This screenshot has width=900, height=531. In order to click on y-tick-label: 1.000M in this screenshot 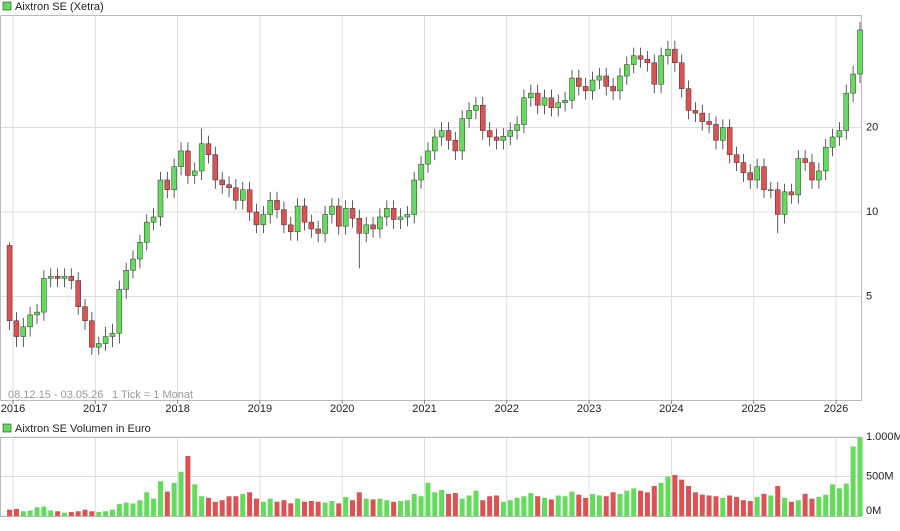, I will do `click(883, 437)`.